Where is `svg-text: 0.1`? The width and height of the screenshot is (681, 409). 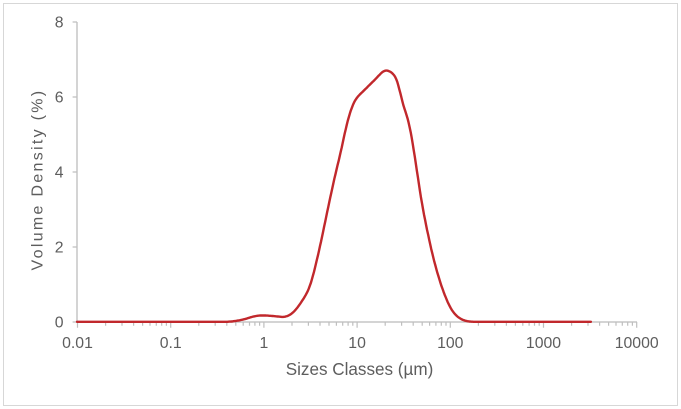
svg-text: 0.1 is located at coordinates (171, 343).